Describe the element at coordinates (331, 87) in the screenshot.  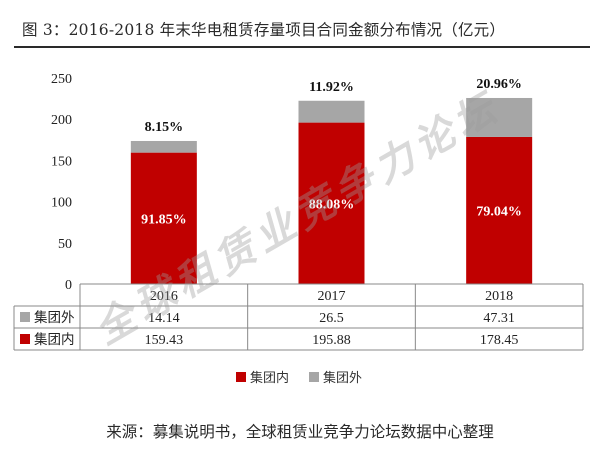
I see `bar-pct-label-external: 11.92%` at that location.